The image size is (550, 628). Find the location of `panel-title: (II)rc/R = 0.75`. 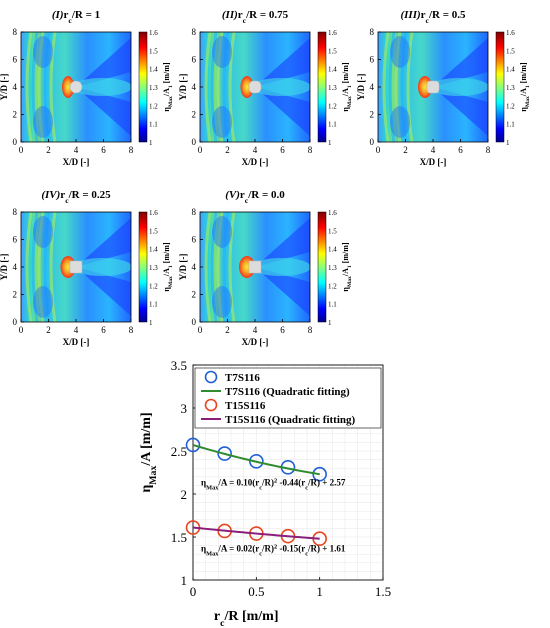

panel-title: (II)rc/R = 0.75 is located at coordinates (255, 17).